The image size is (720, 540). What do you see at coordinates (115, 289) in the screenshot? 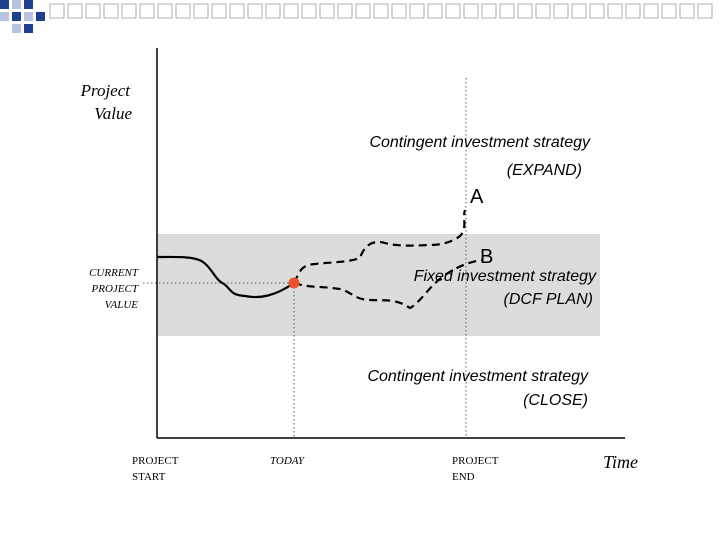
I see `current-value-label-line2: PROJECT` at bounding box center [115, 289].